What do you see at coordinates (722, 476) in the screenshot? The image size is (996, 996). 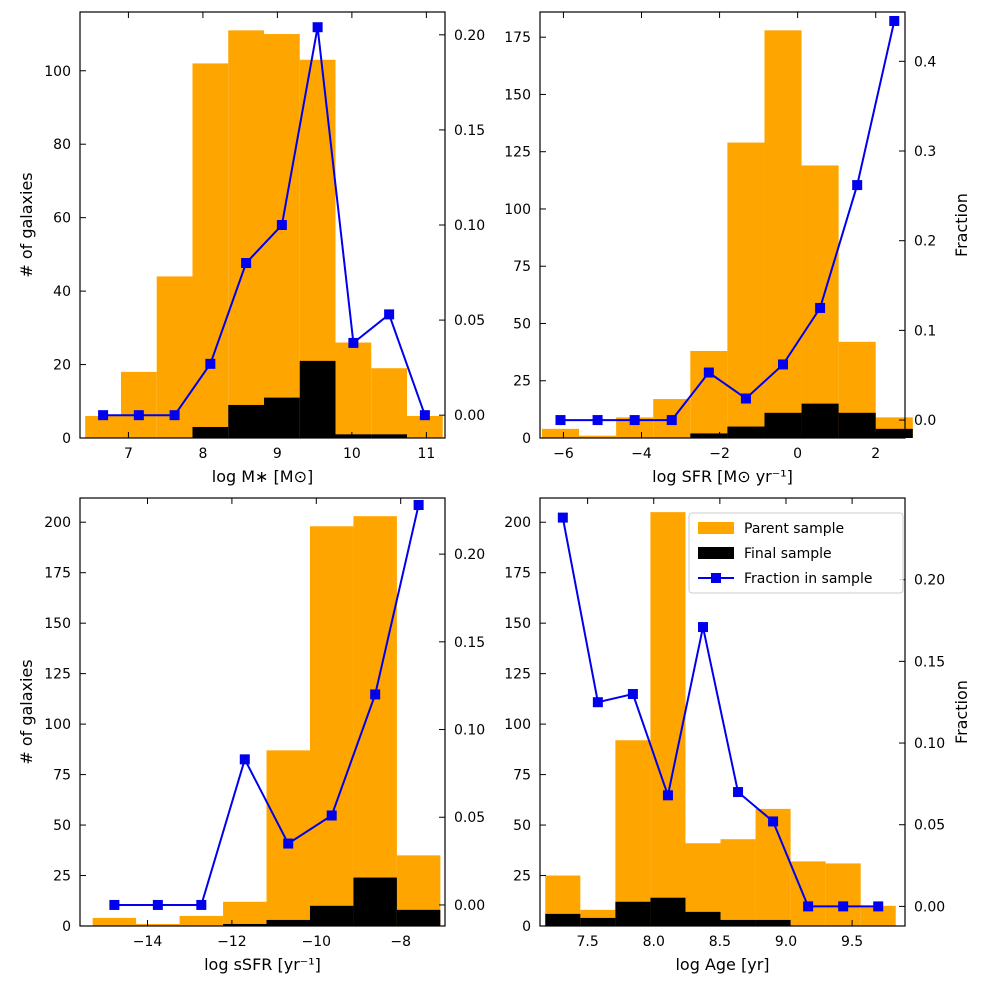 I see `x-axis-label: log SFR [M⊙ yr⁻¹]` at bounding box center [722, 476].